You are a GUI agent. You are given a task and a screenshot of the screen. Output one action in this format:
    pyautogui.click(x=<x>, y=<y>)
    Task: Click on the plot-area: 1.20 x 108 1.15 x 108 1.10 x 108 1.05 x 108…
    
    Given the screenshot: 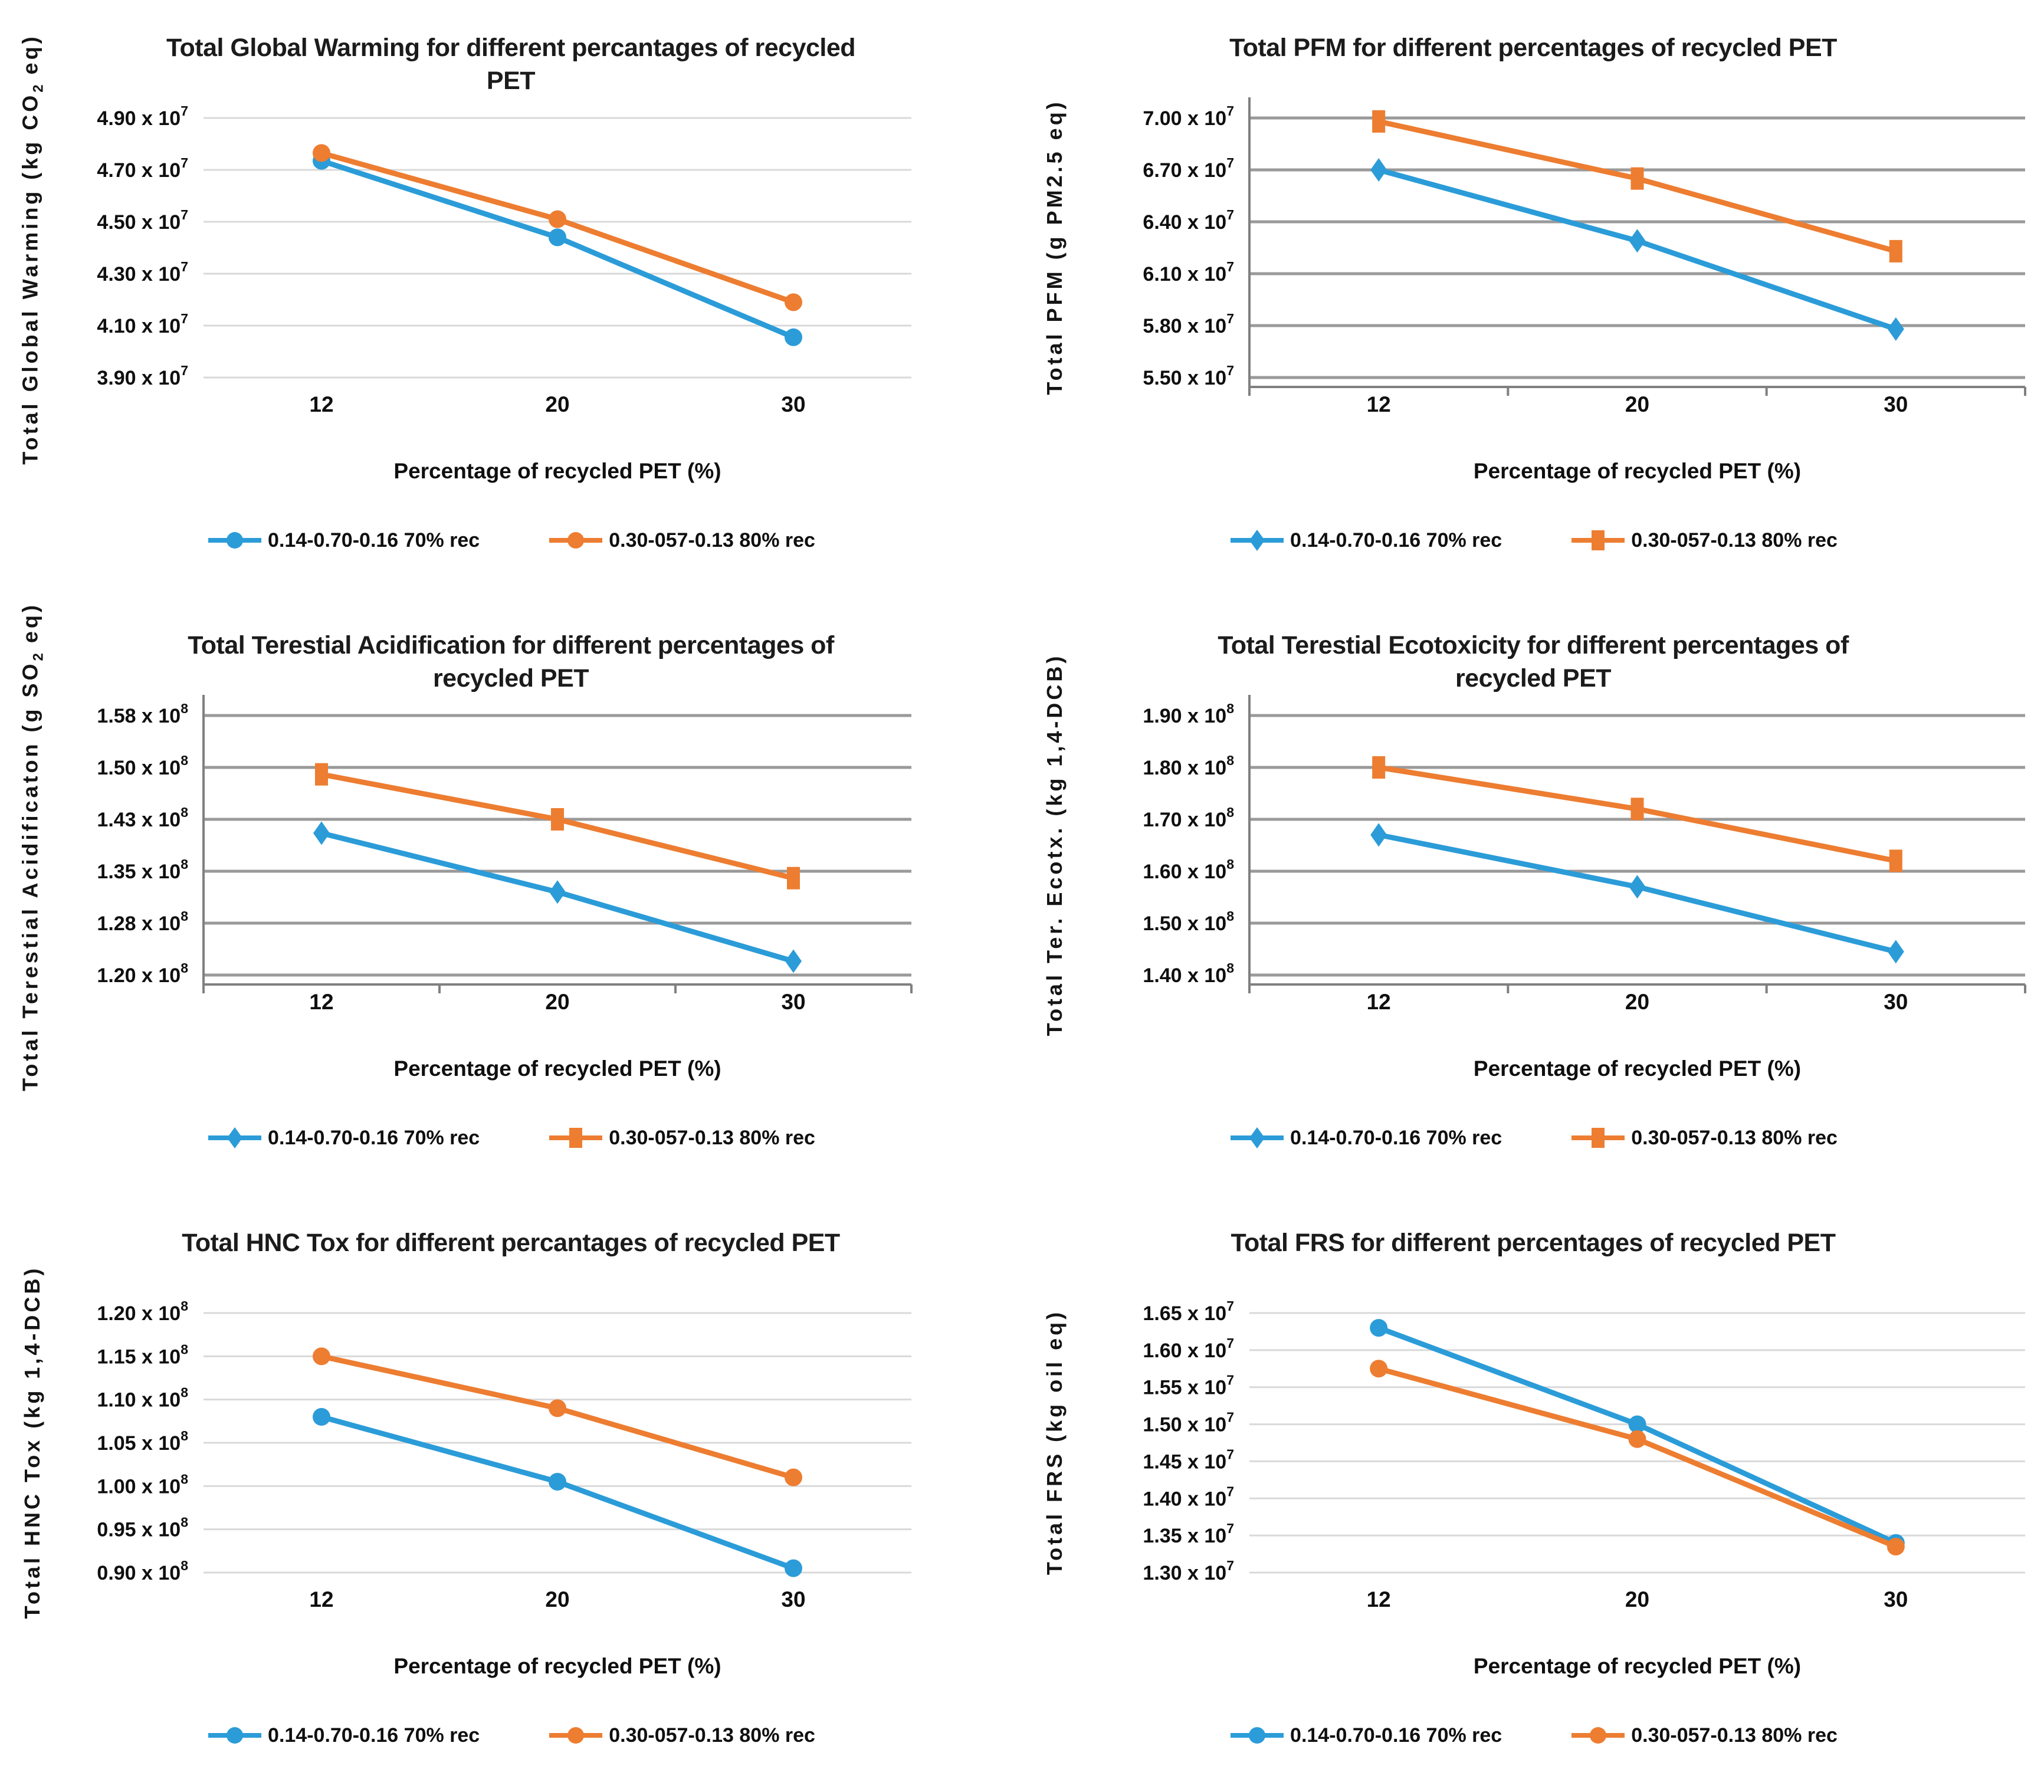 What is the action you would take?
    pyautogui.click(x=504, y=1441)
    